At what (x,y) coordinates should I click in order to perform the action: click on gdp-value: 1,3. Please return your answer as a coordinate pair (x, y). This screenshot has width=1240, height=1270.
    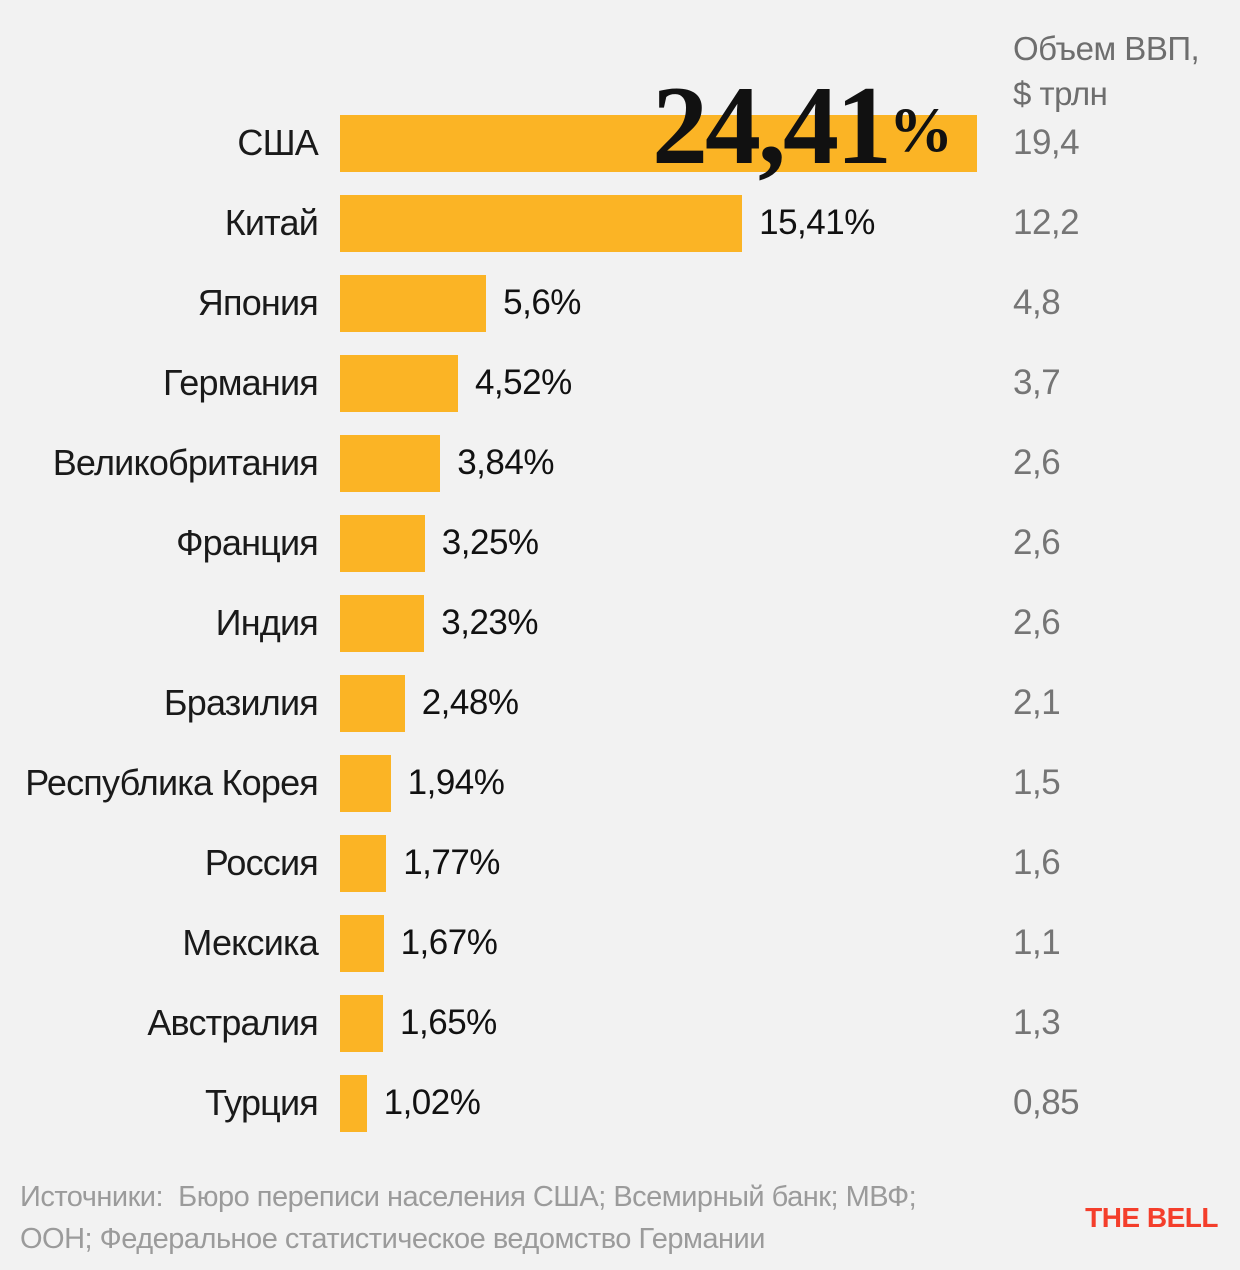
    Looking at the image, I should click on (1037, 1022).